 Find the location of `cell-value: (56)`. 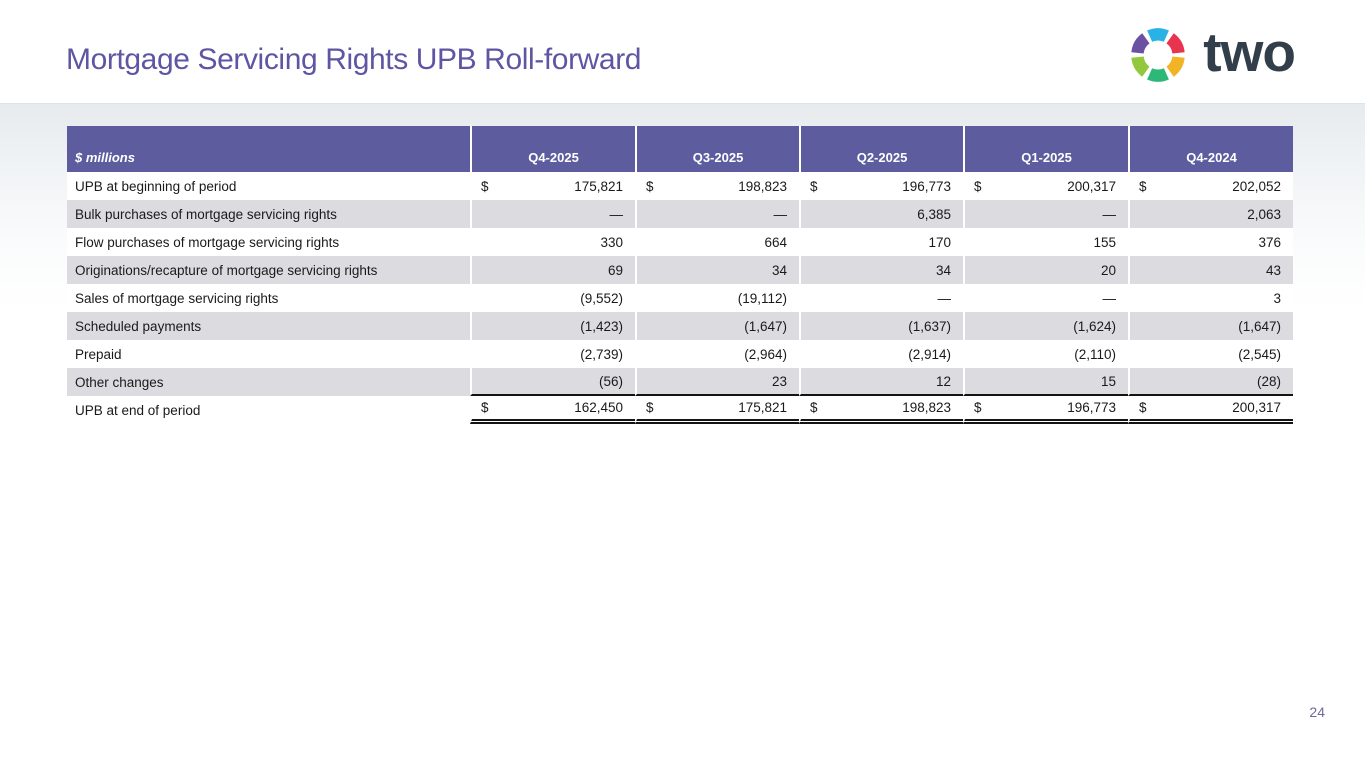

cell-value: (56) is located at coordinates (610, 381).